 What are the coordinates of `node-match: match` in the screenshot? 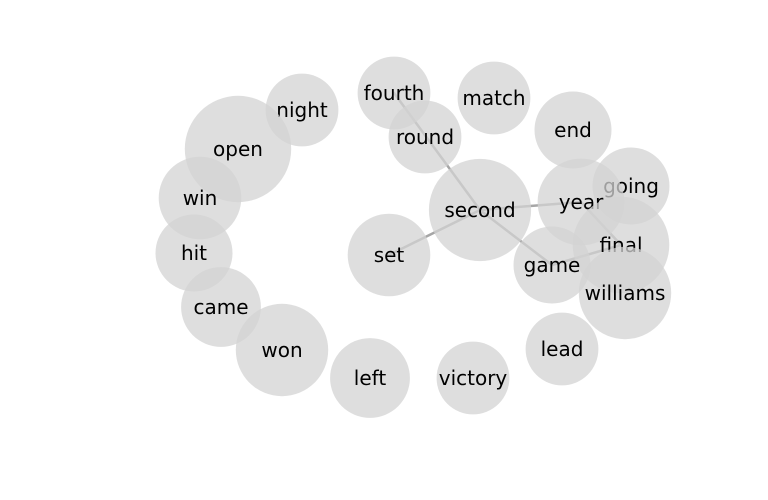 It's located at (494, 98).